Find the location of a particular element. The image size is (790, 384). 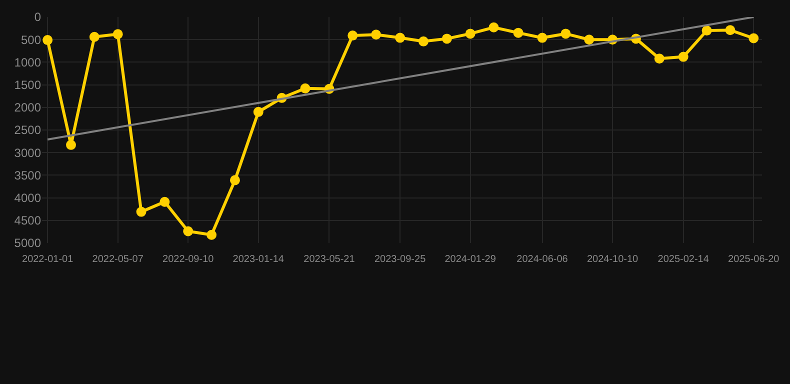

y-tick-label: 0 is located at coordinates (38, 17).